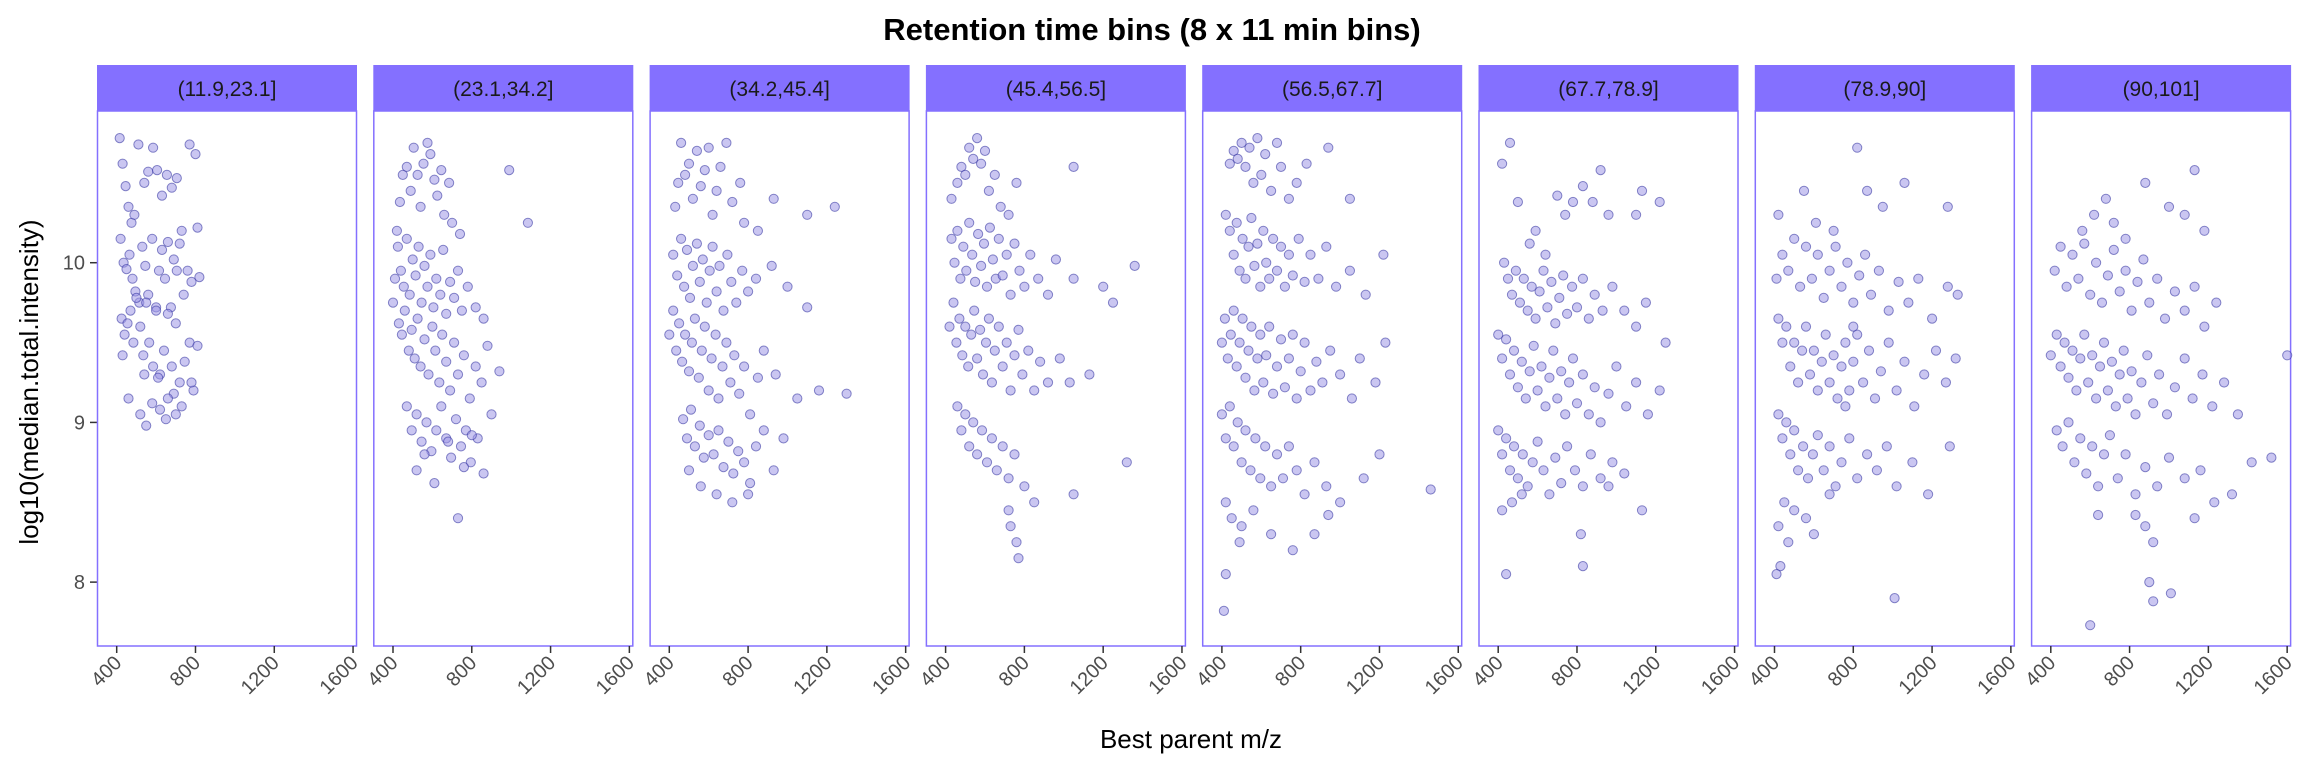  I want to click on x-tick-label: 800, so click(185, 671).